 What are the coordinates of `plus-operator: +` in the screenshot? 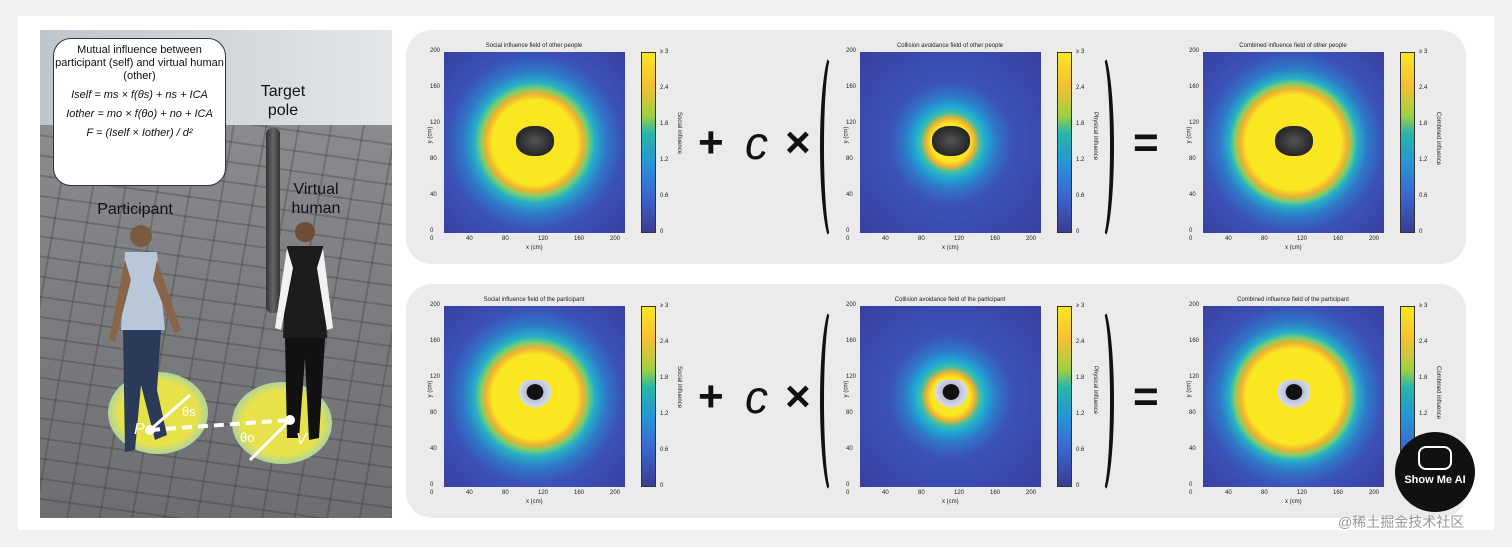 It's located at (711, 142).